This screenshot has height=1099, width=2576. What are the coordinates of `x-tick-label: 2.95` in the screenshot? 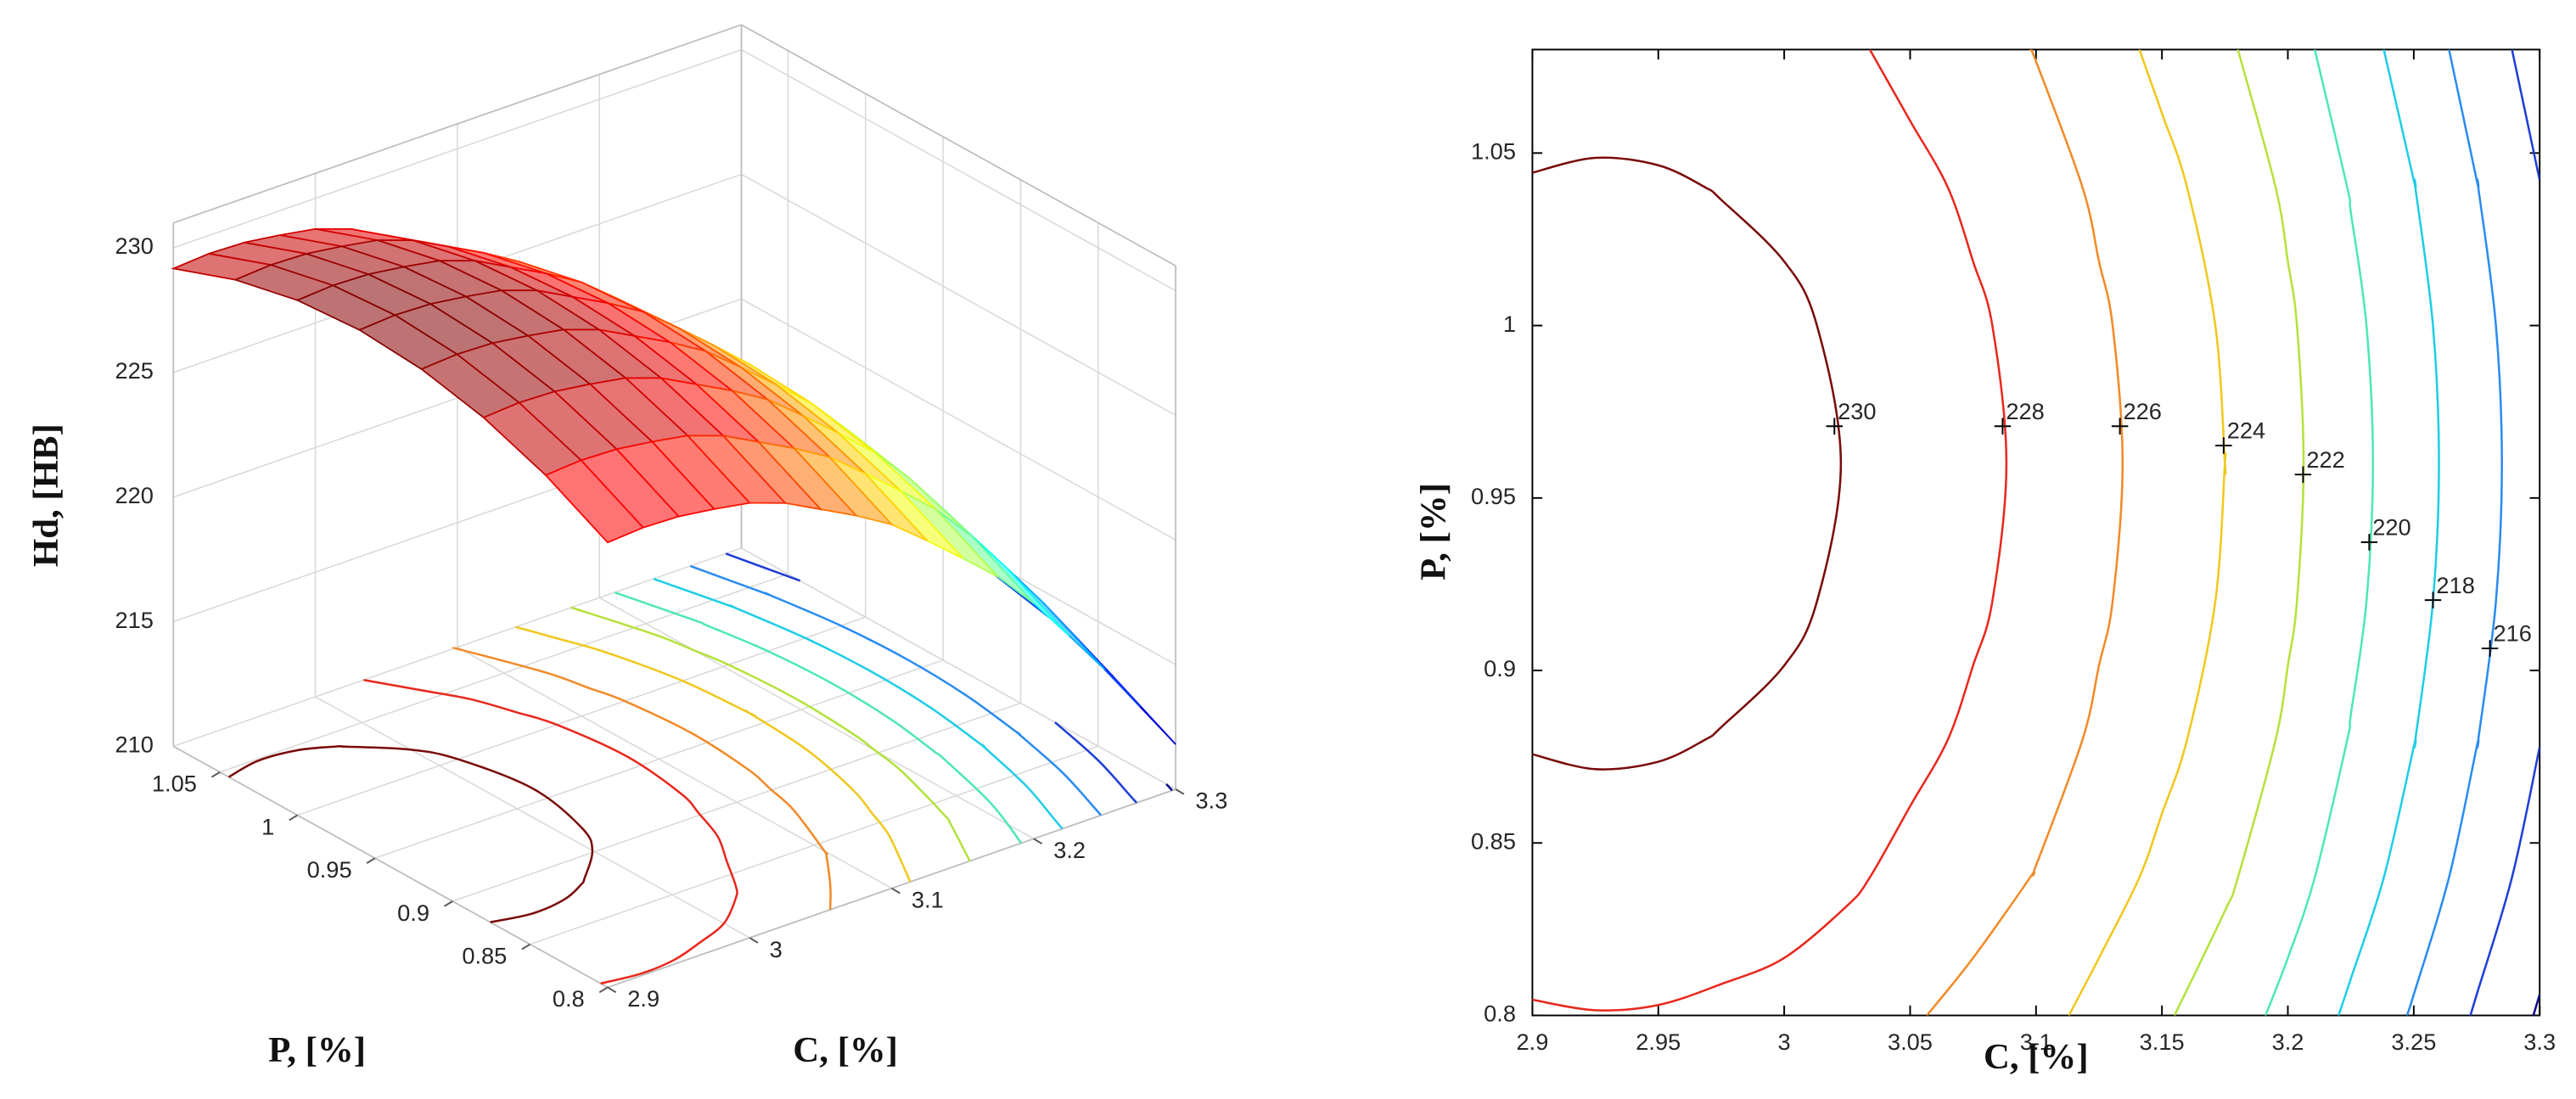 It's located at (1658, 1042).